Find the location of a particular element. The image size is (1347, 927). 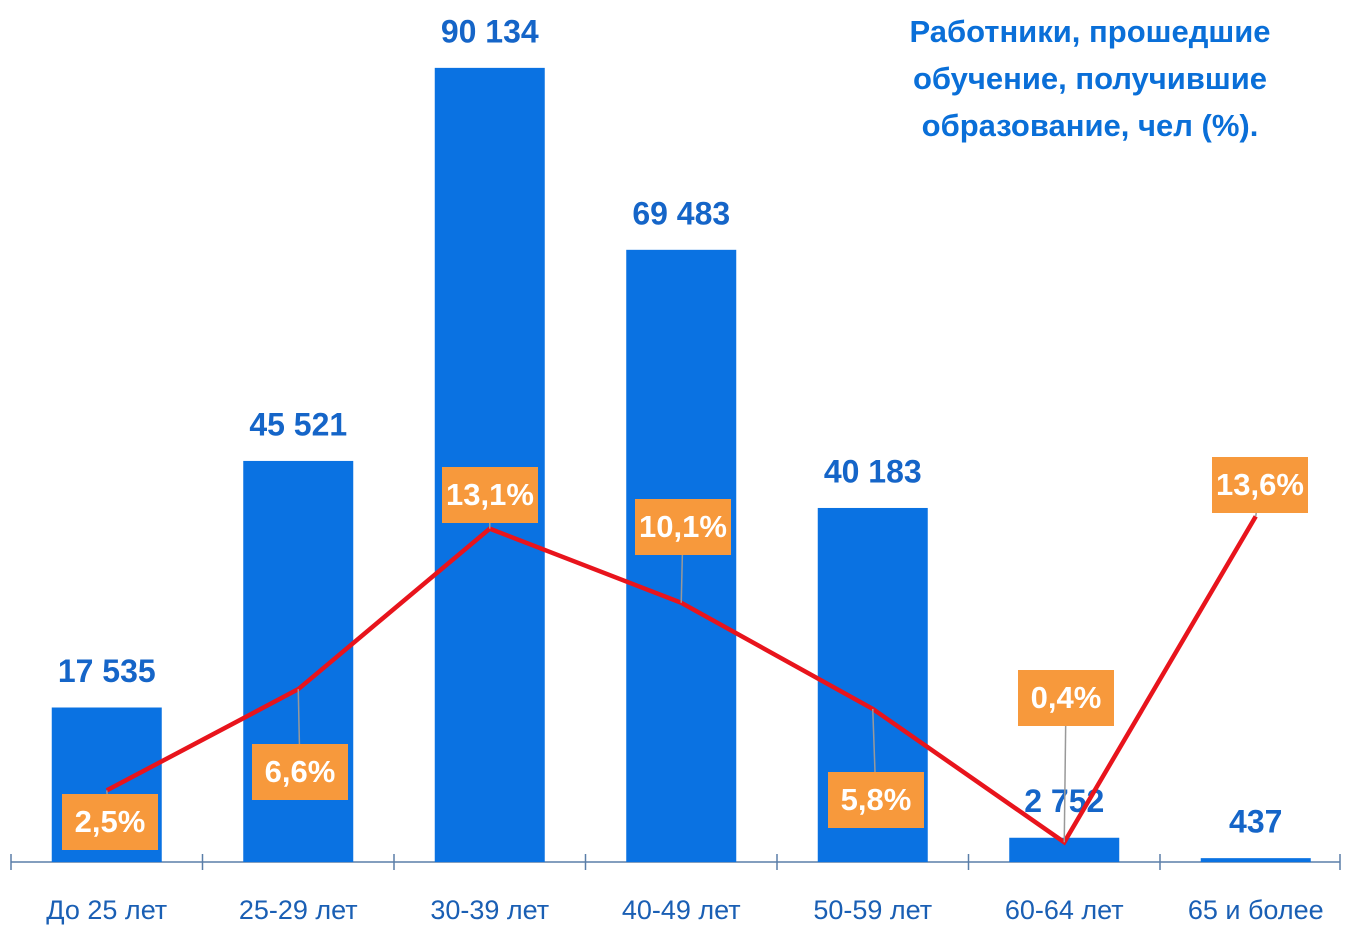

line-value-label: 13,1% is located at coordinates (490, 494).